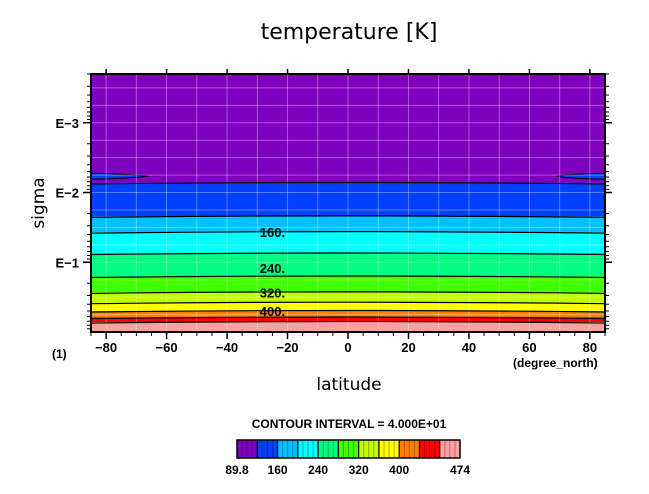 Image resolution: width=649 pixels, height=494 pixels. What do you see at coordinates (167, 347) in the screenshot?
I see `x-tick-label: −60` at bounding box center [167, 347].